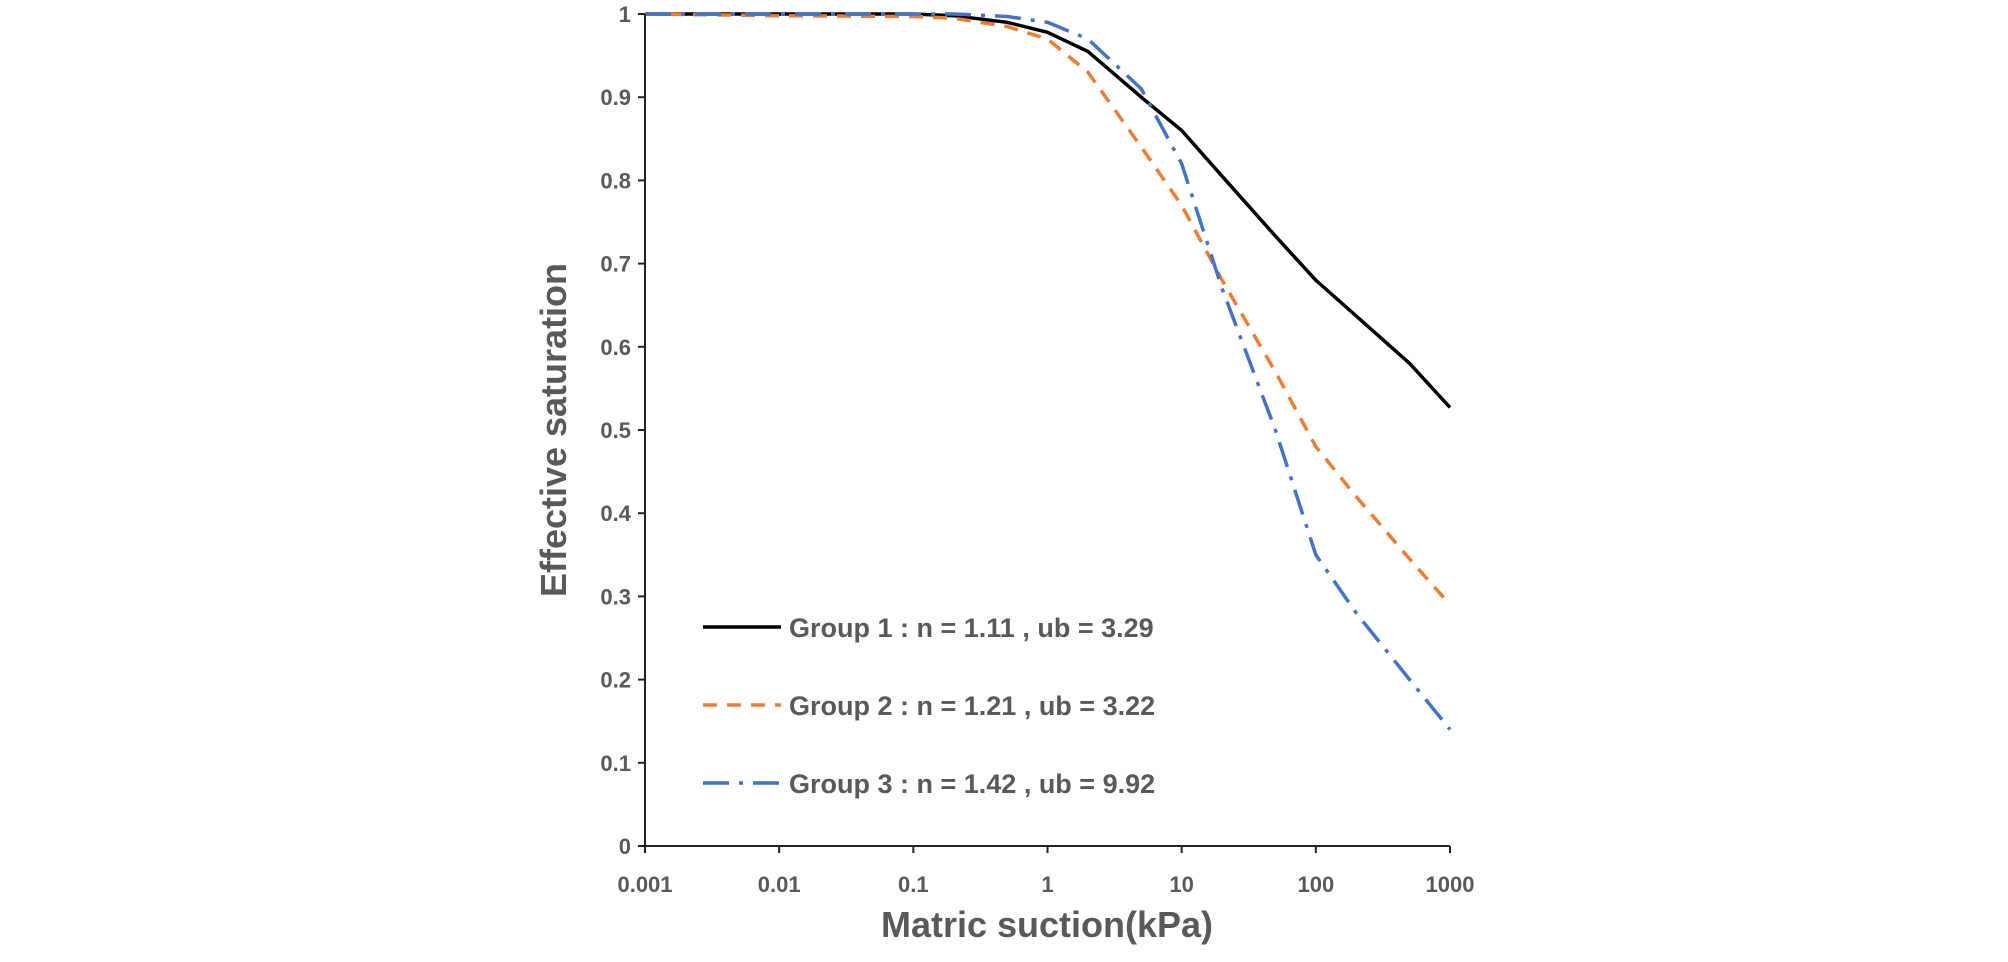 The height and width of the screenshot is (962, 2008). What do you see at coordinates (644, 884) in the screenshot?
I see `x-tick-label: 0.001` at bounding box center [644, 884].